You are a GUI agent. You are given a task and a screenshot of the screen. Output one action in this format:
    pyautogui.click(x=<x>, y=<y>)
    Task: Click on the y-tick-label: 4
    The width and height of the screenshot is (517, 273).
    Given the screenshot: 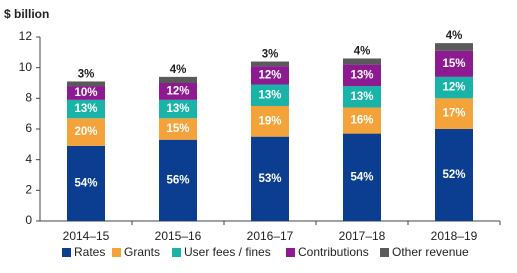 What is the action you would take?
    pyautogui.click(x=28, y=159)
    